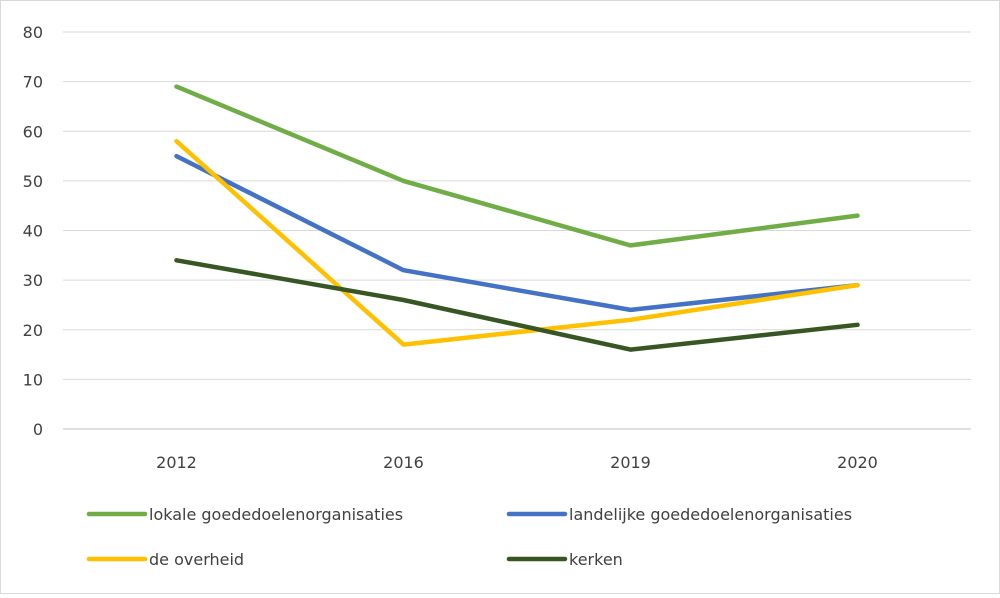  What do you see at coordinates (38, 429) in the screenshot?
I see `y-tick-label: 0` at bounding box center [38, 429].